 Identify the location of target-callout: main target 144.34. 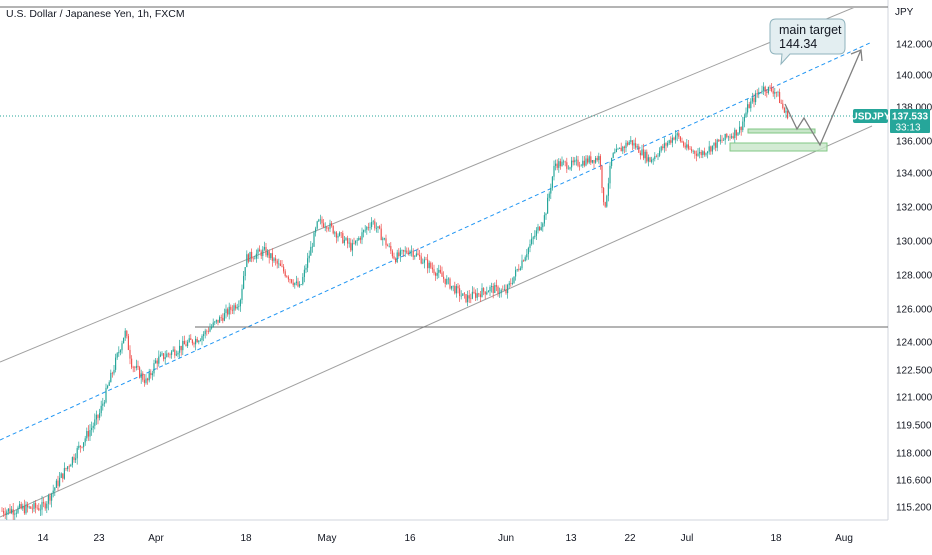
(807, 42).